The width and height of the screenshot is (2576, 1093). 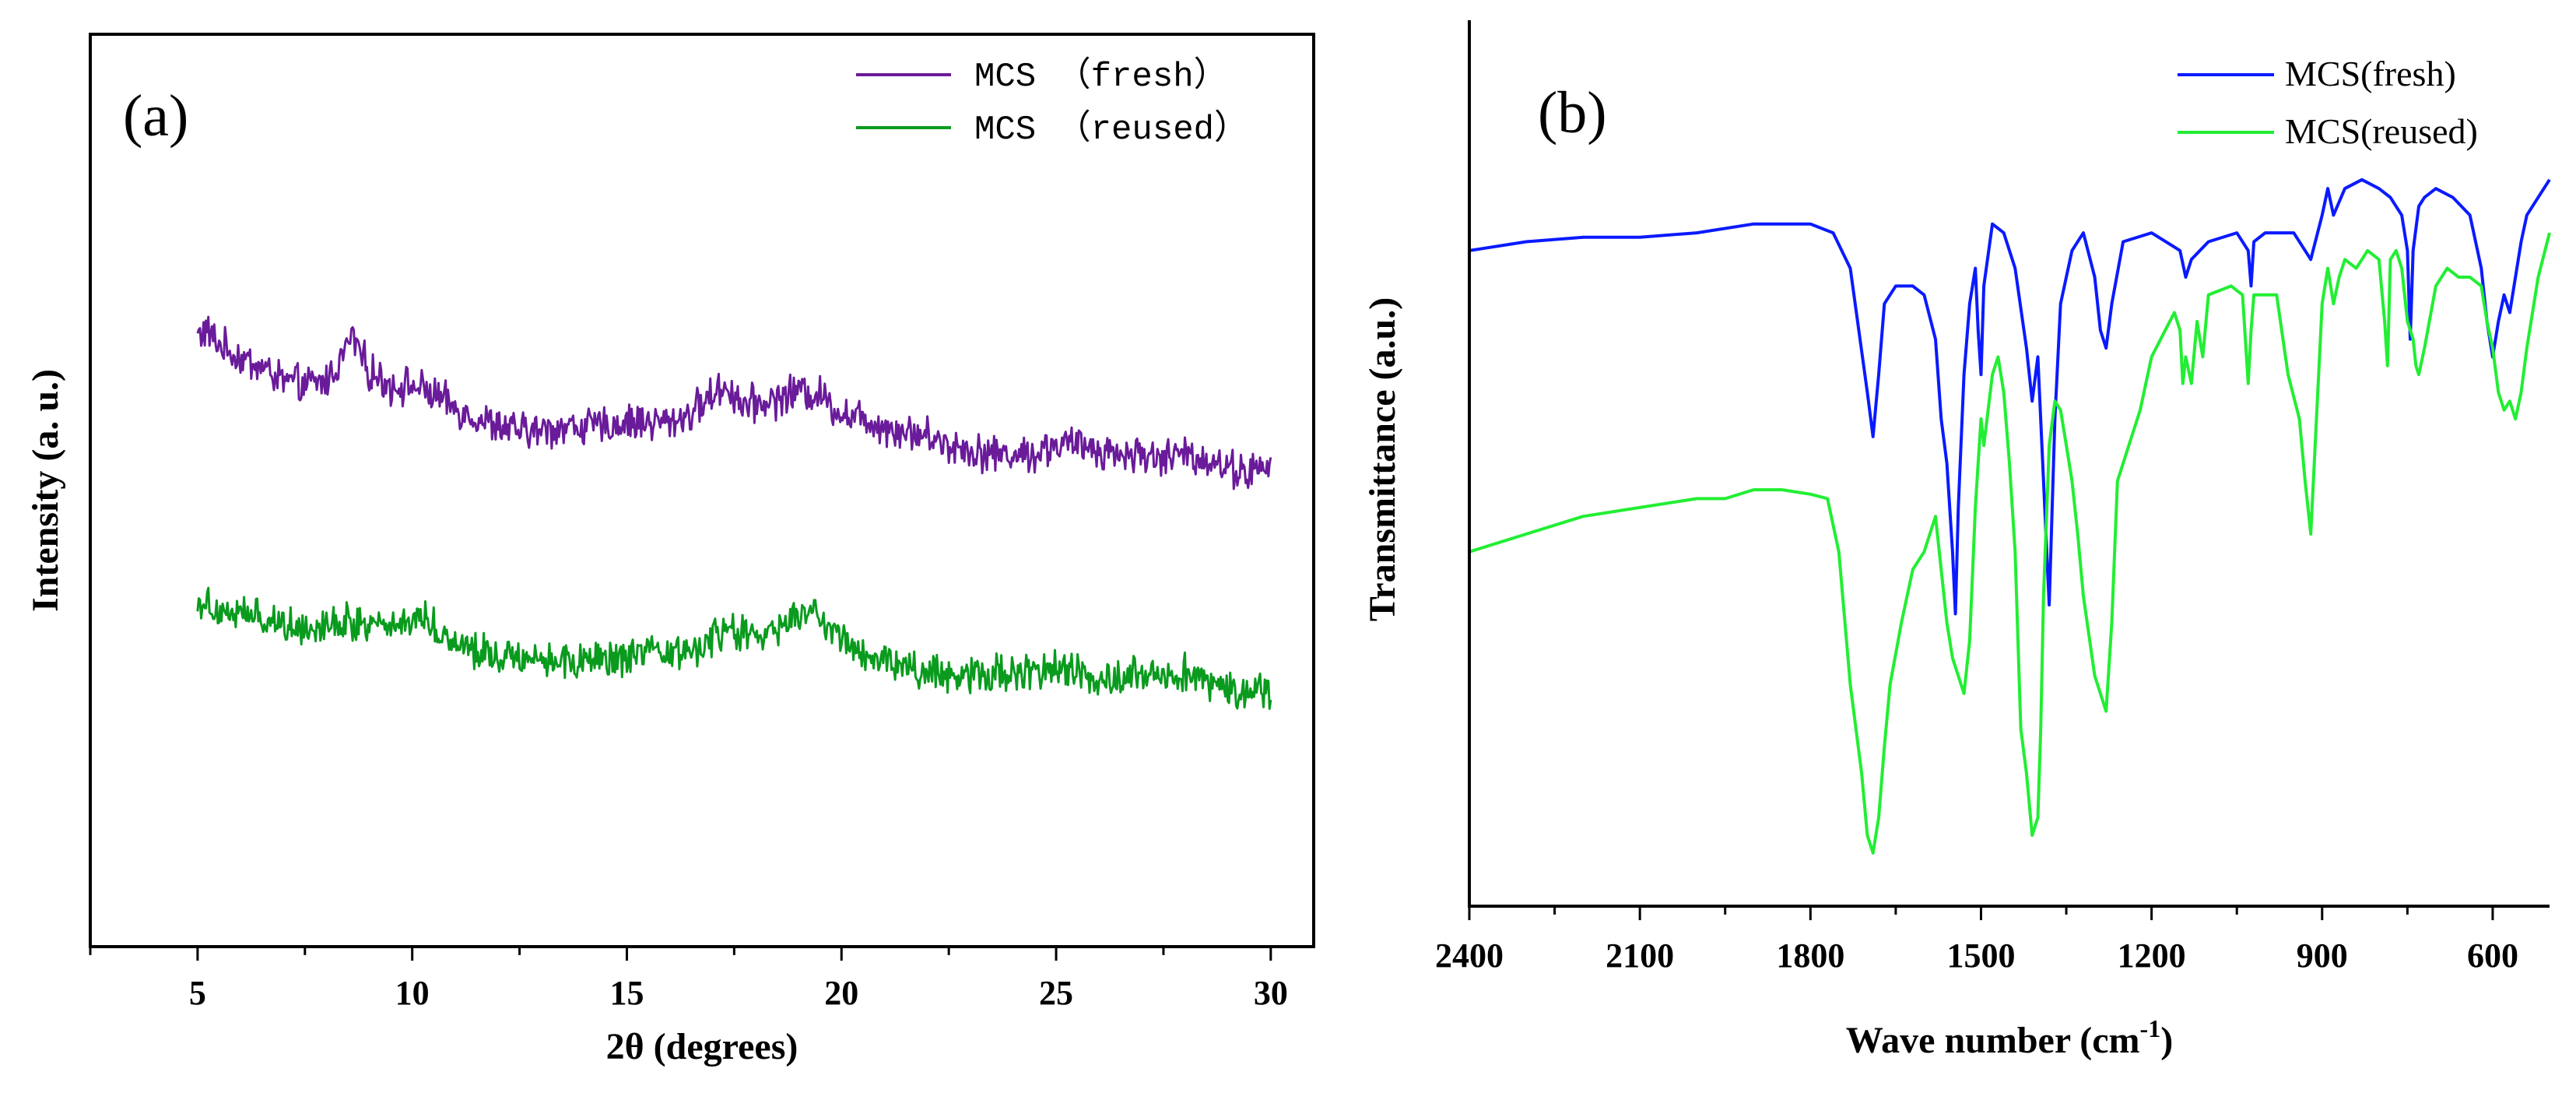 I want to click on panel-a-x-ticks: 5 10 15 20 25 30, so click(x=689, y=980).